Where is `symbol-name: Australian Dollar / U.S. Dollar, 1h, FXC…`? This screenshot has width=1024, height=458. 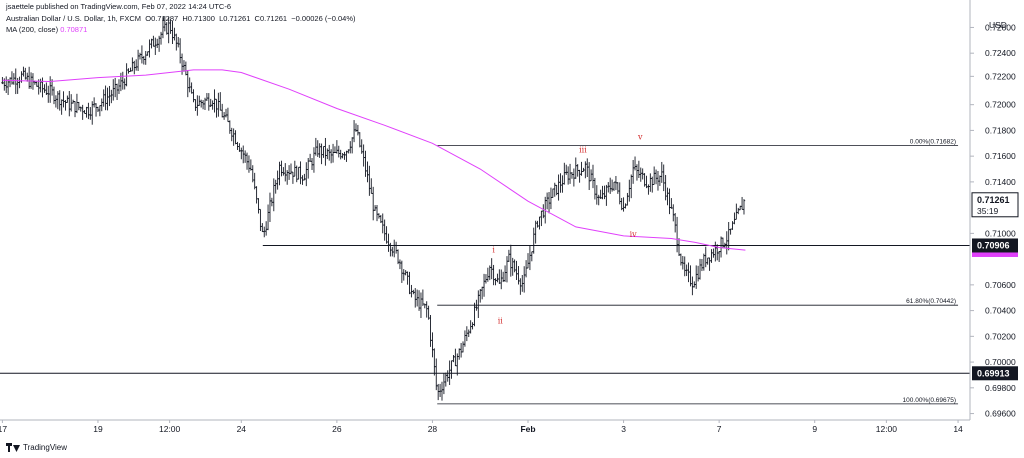 symbol-name: Australian Dollar / U.S. Dollar, 1h, FXC… is located at coordinates (74, 18).